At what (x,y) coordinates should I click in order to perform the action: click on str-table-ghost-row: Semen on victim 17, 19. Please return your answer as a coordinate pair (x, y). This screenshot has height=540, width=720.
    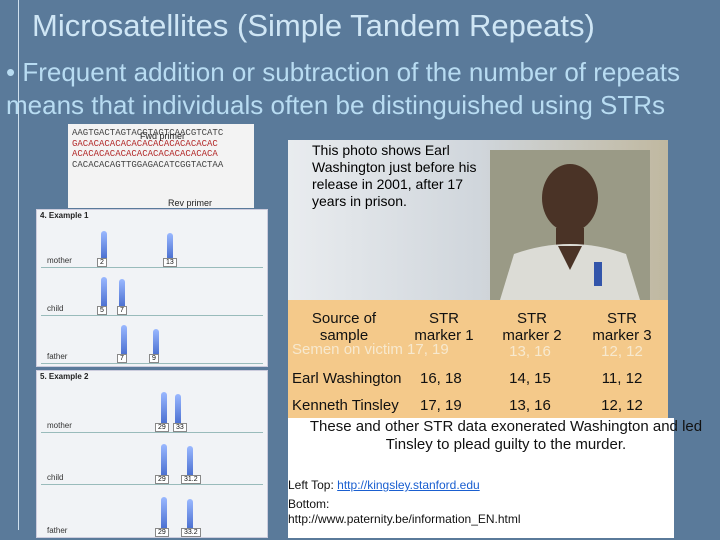
    Looking at the image, I should click on (370, 349).